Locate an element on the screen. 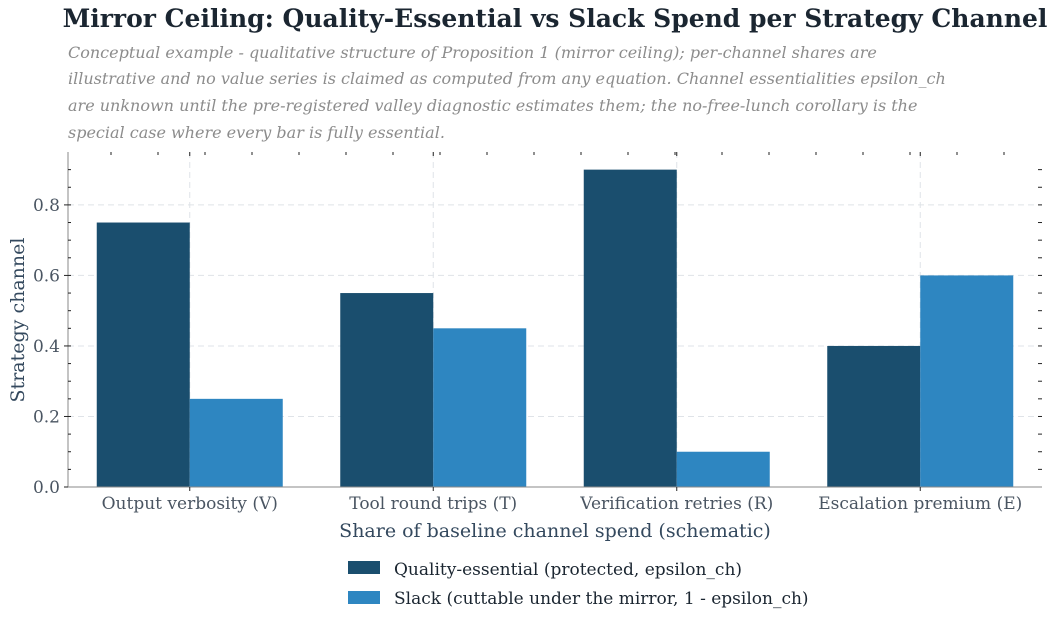 The width and height of the screenshot is (1050, 623). legend-swatch-slack is located at coordinates (364, 597).